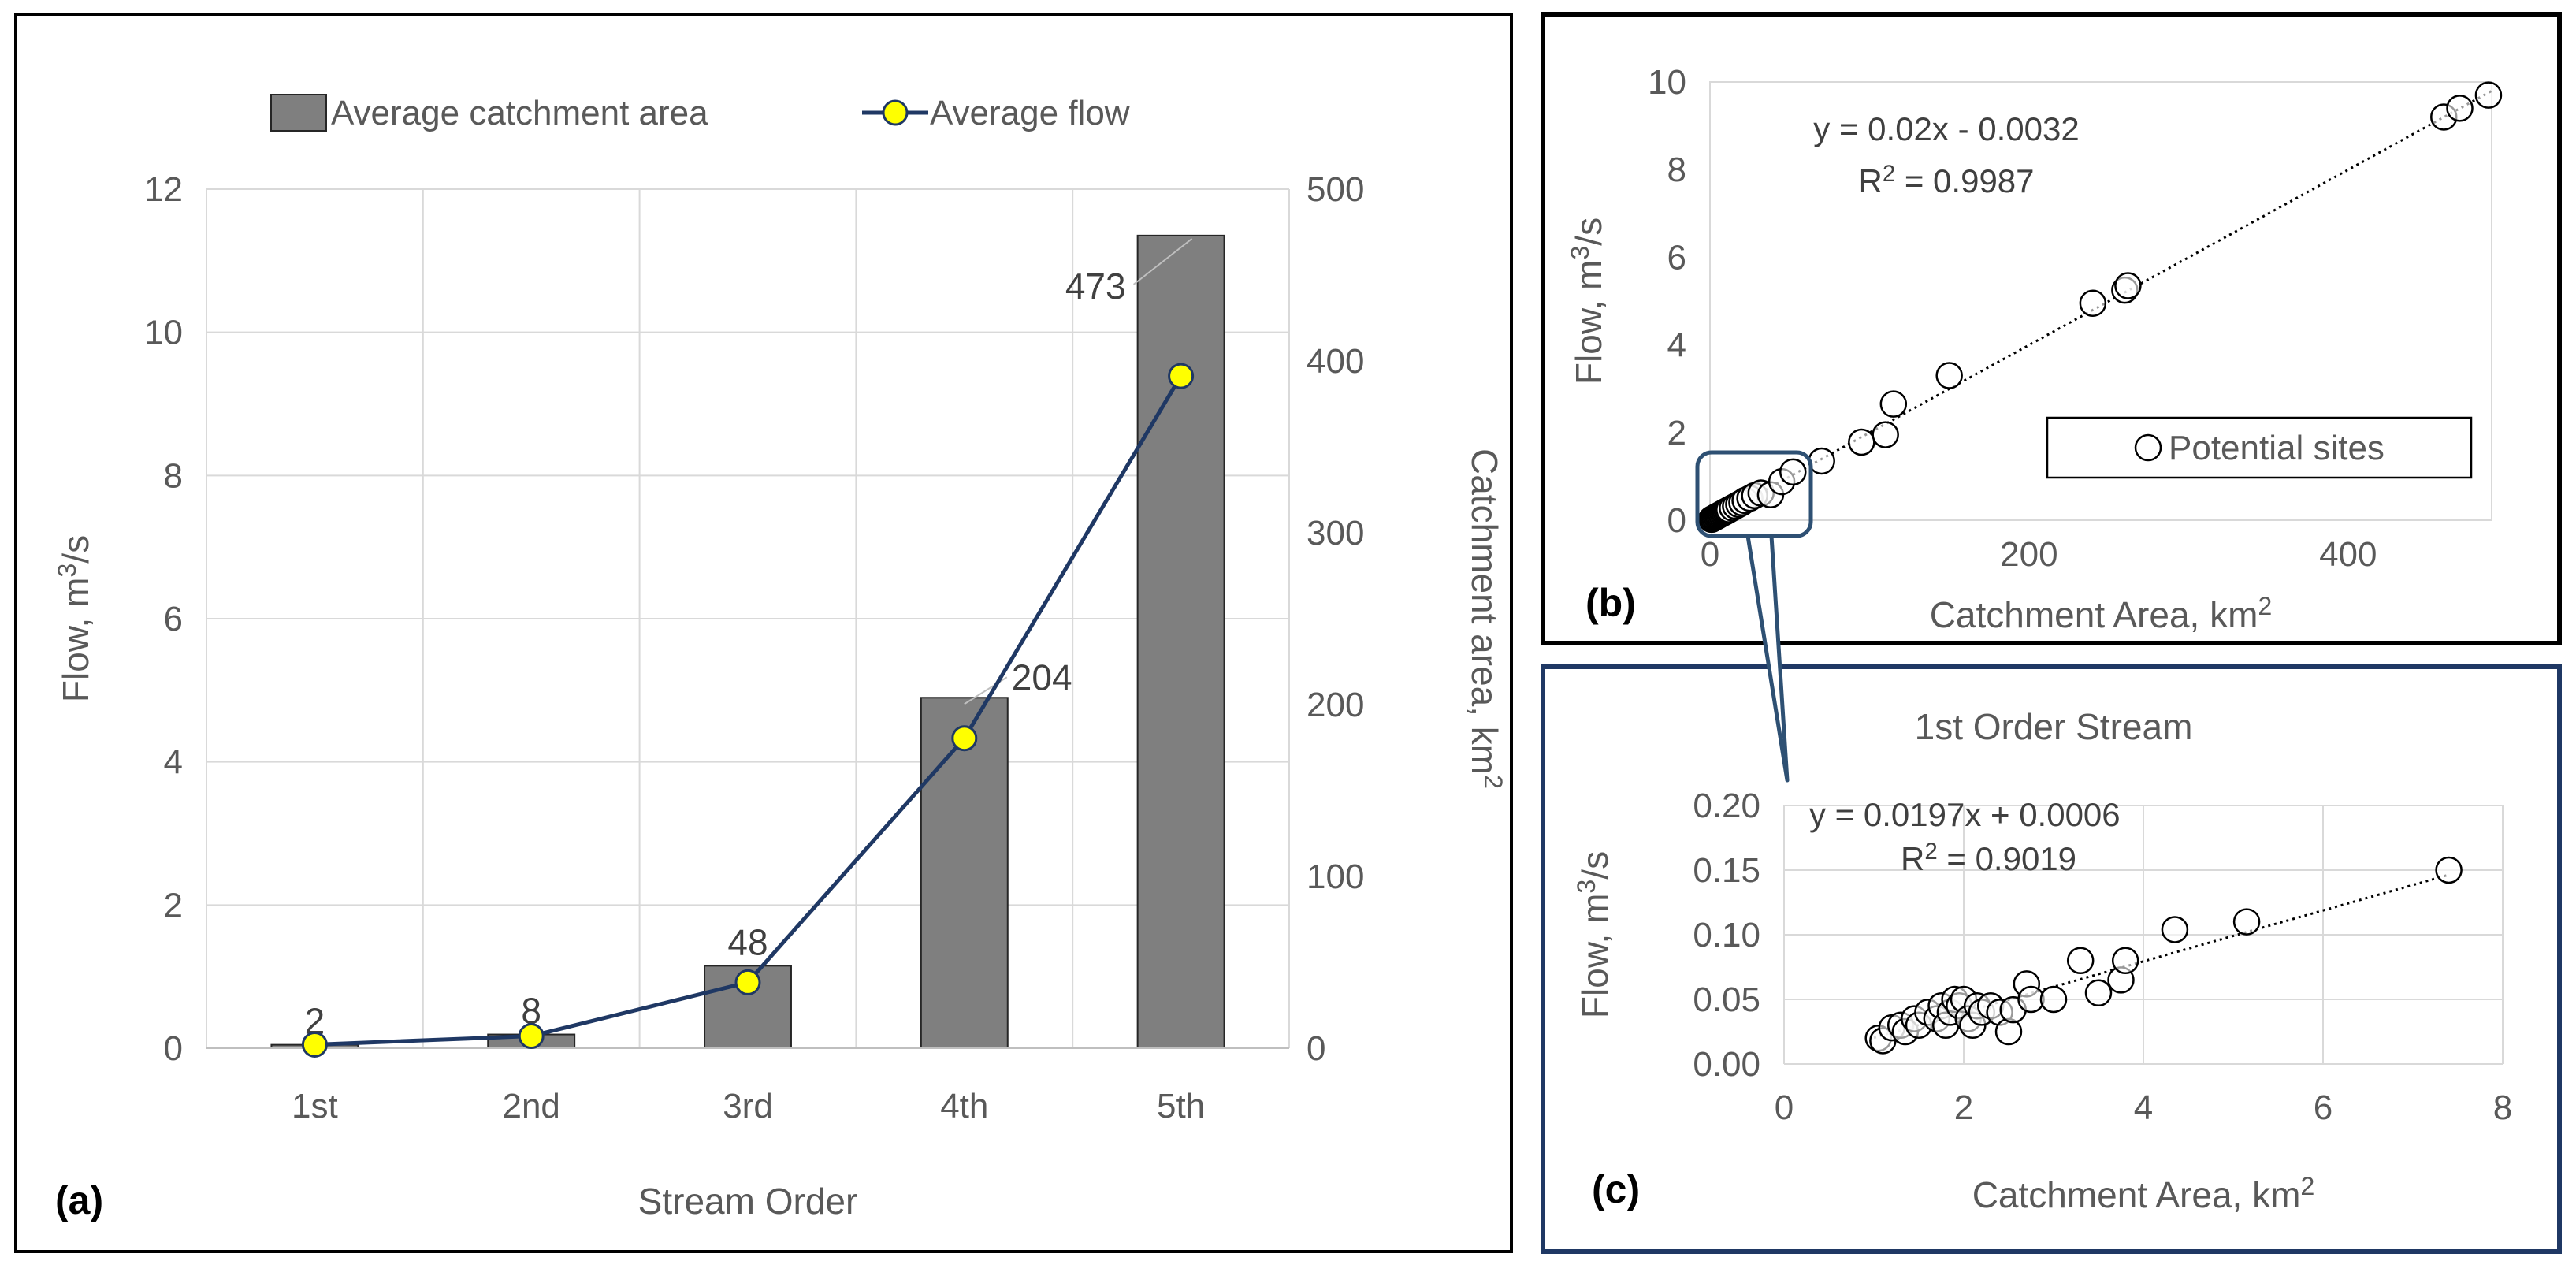  Describe the element at coordinates (1335, 705) in the screenshot. I see `a-y2tick-label: 200` at that location.